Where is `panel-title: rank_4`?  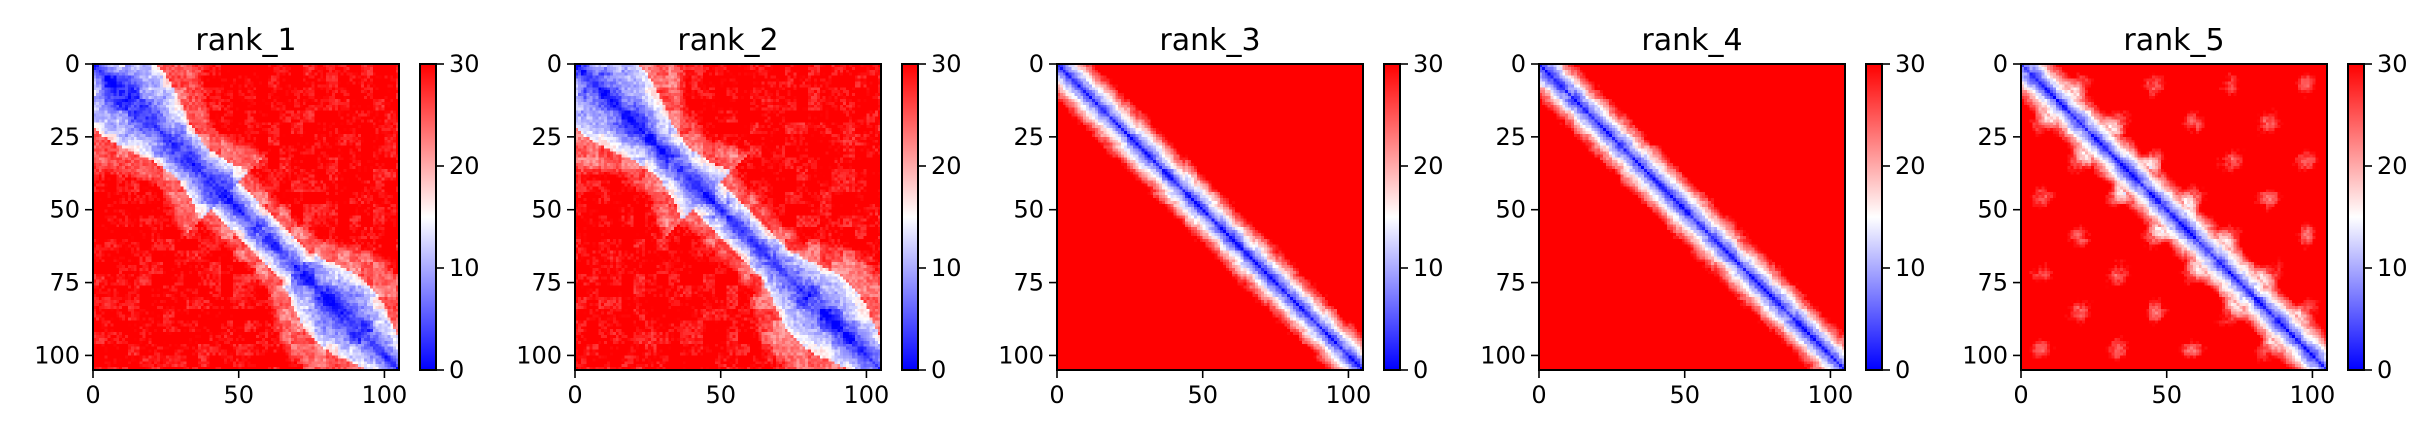 panel-title: rank_4 is located at coordinates (1691, 40).